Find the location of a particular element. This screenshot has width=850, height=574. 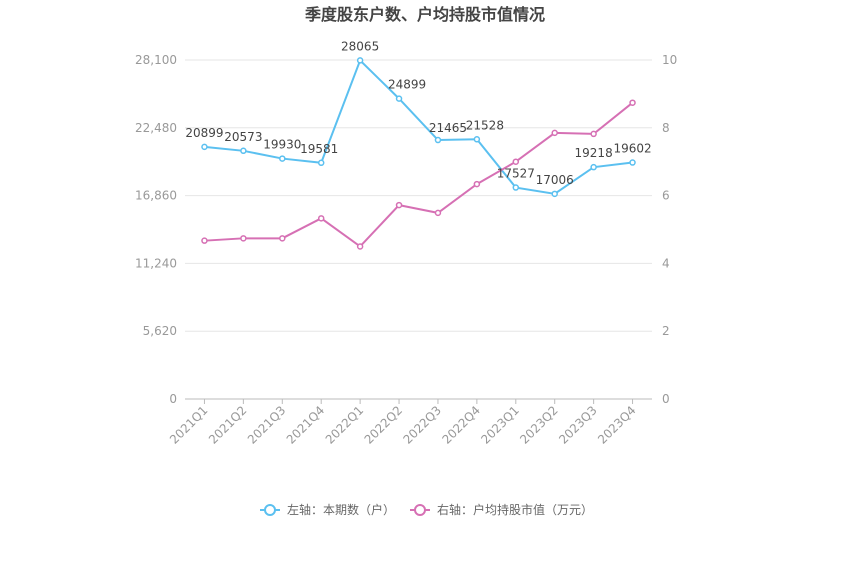

right-axis-tick-label: 6 is located at coordinates (666, 196).